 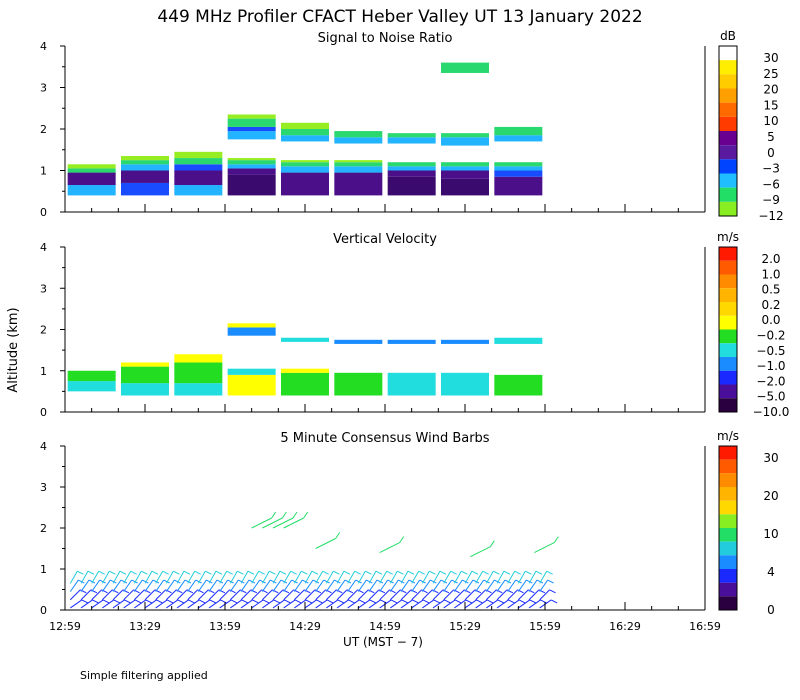 What do you see at coordinates (771, 184) in the screenshot?
I see `colorbar-label: −6` at bounding box center [771, 184].